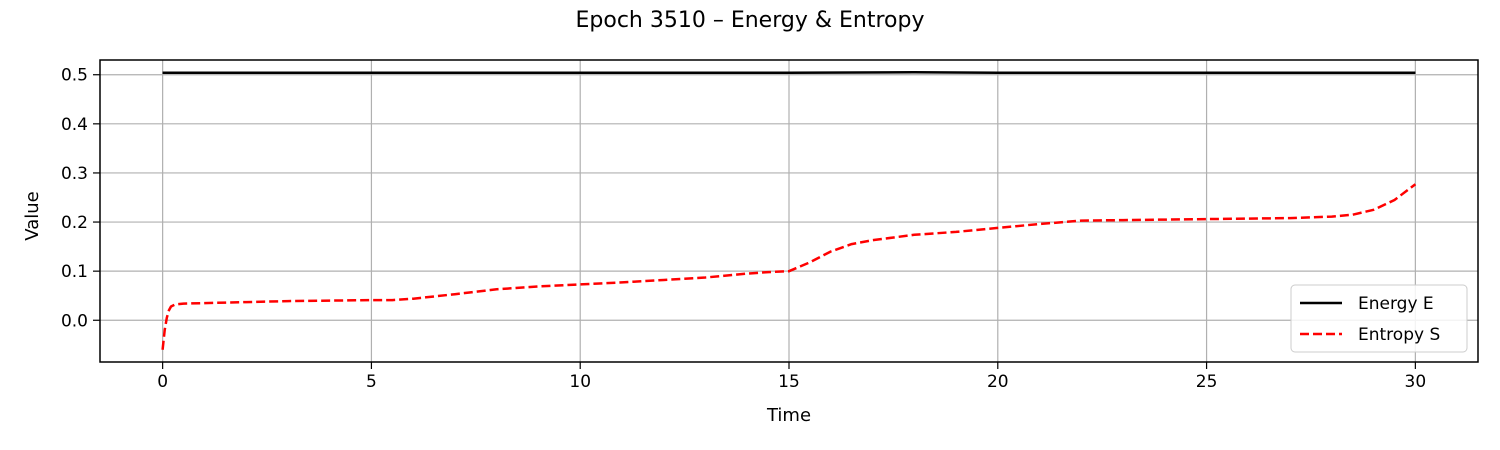 This screenshot has width=1500, height=450. What do you see at coordinates (1396, 304) in the screenshot?
I see `legend-label: Energy E` at bounding box center [1396, 304].